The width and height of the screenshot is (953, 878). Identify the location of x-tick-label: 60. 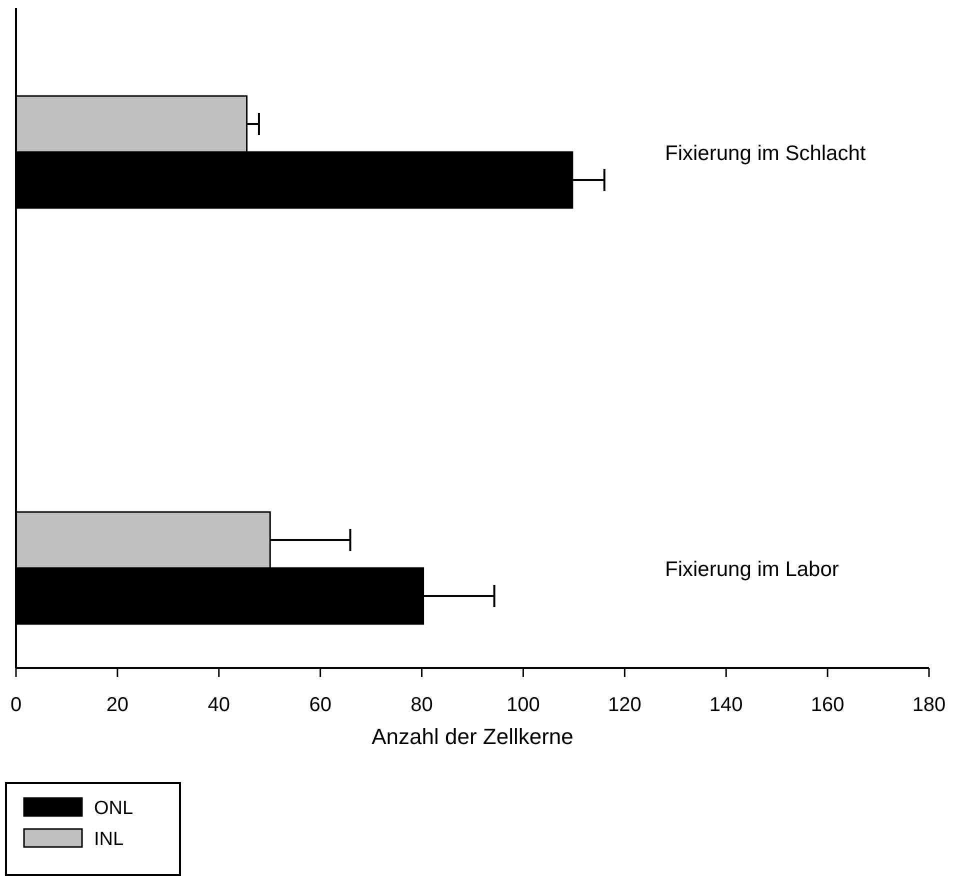
(320, 705).